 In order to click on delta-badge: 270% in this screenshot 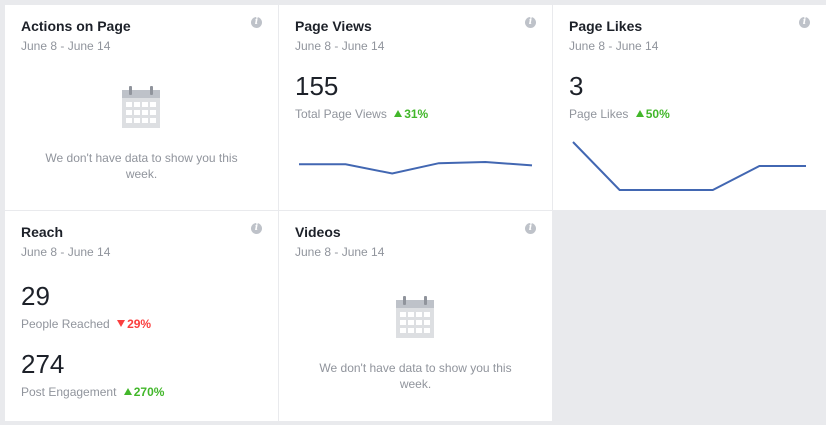, I will do `click(144, 392)`.